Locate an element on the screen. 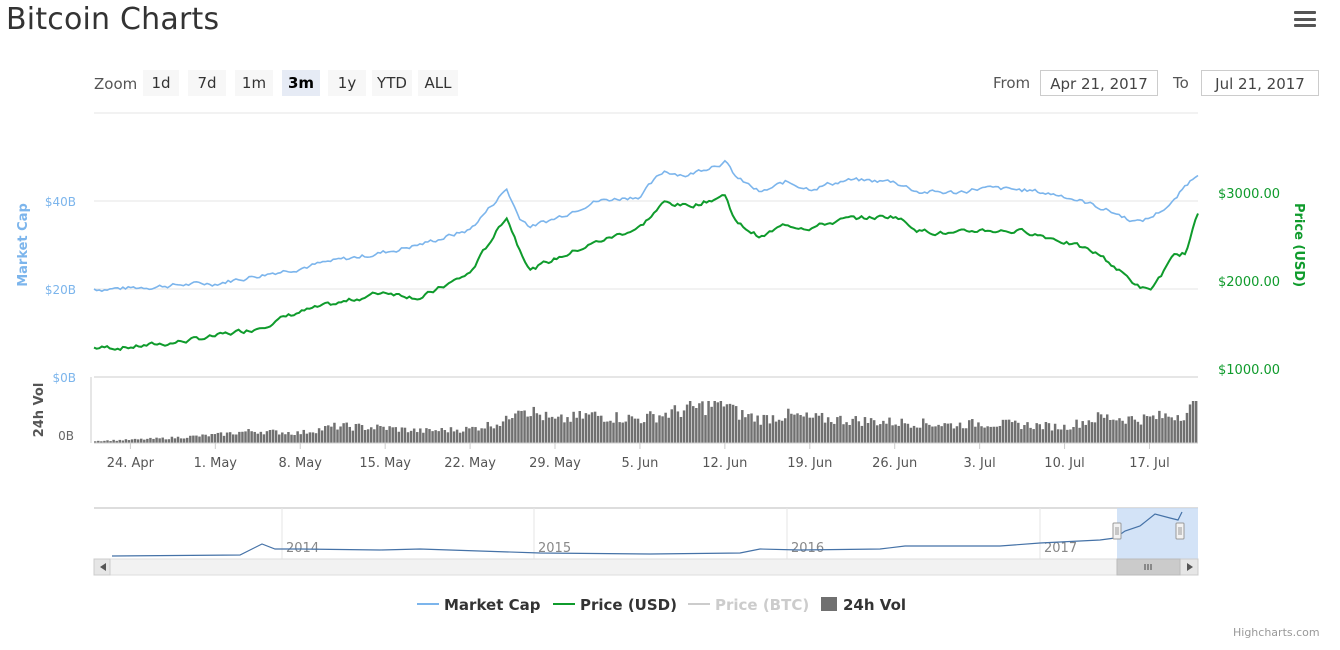 Image resolution: width=1340 pixels, height=650 pixels. zoom-button-3m: 3m is located at coordinates (301, 83).